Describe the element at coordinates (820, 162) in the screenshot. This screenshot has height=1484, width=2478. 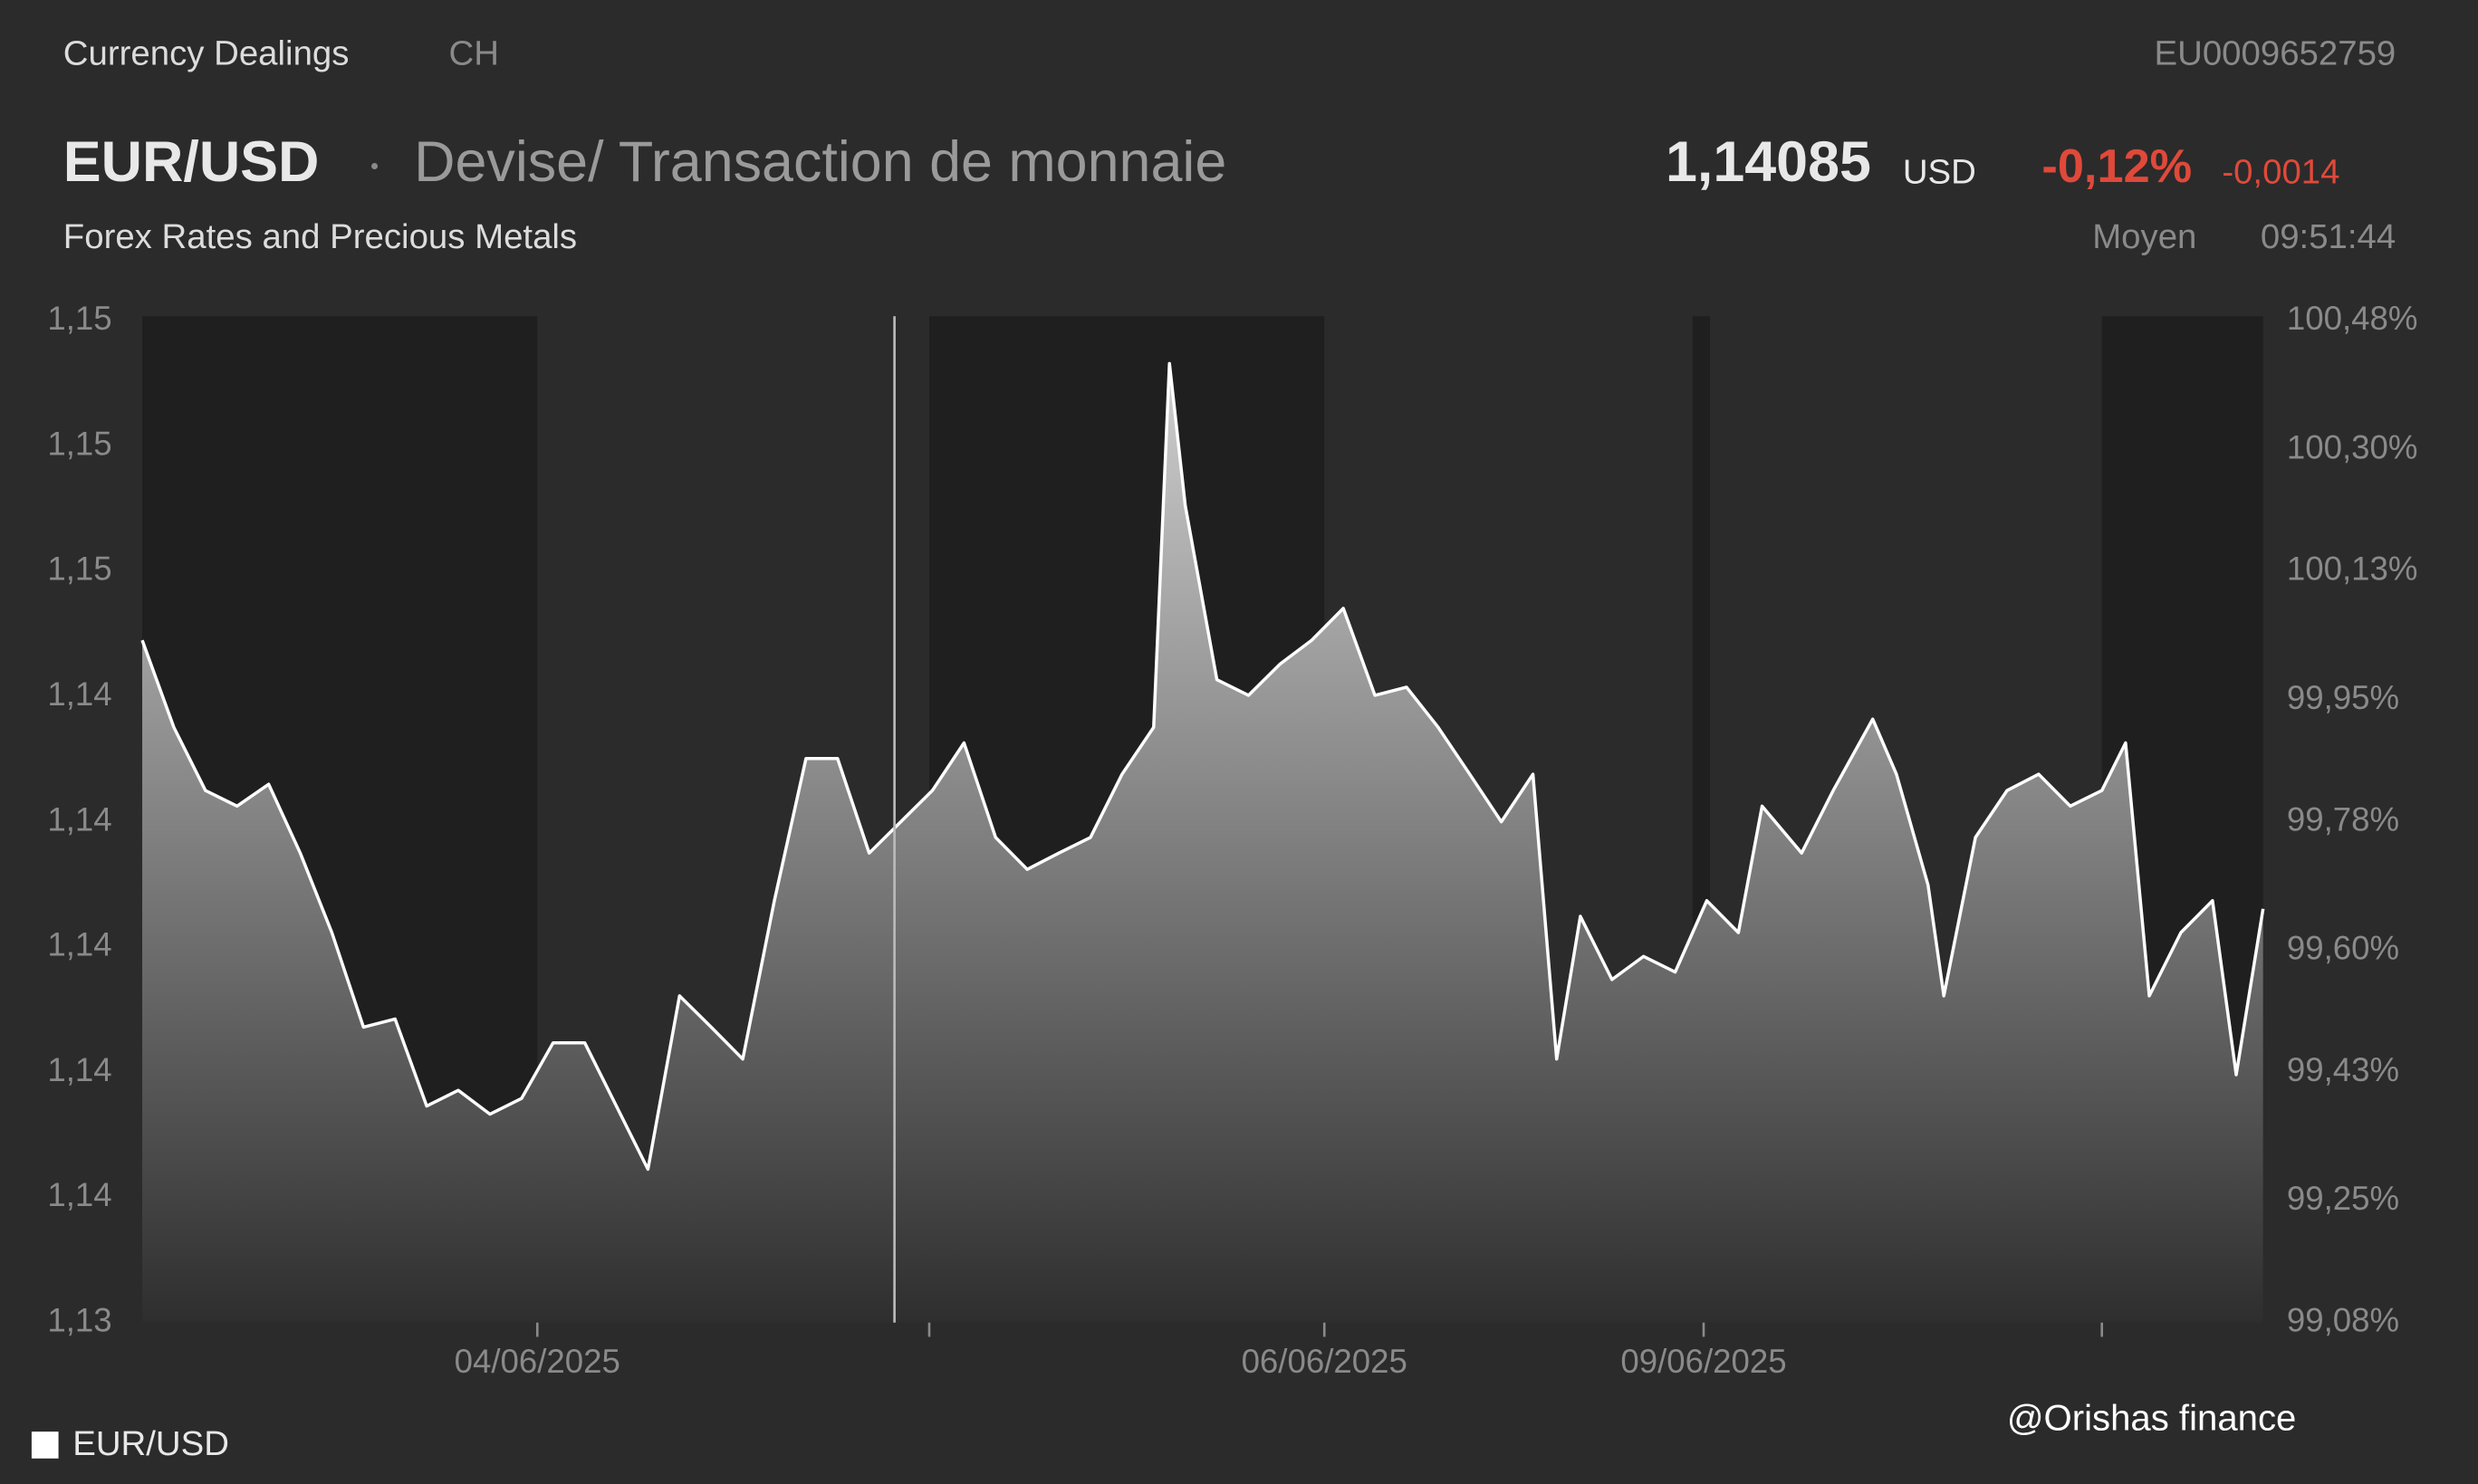
I see `description: Devise/ Transaction de monnaie` at that location.